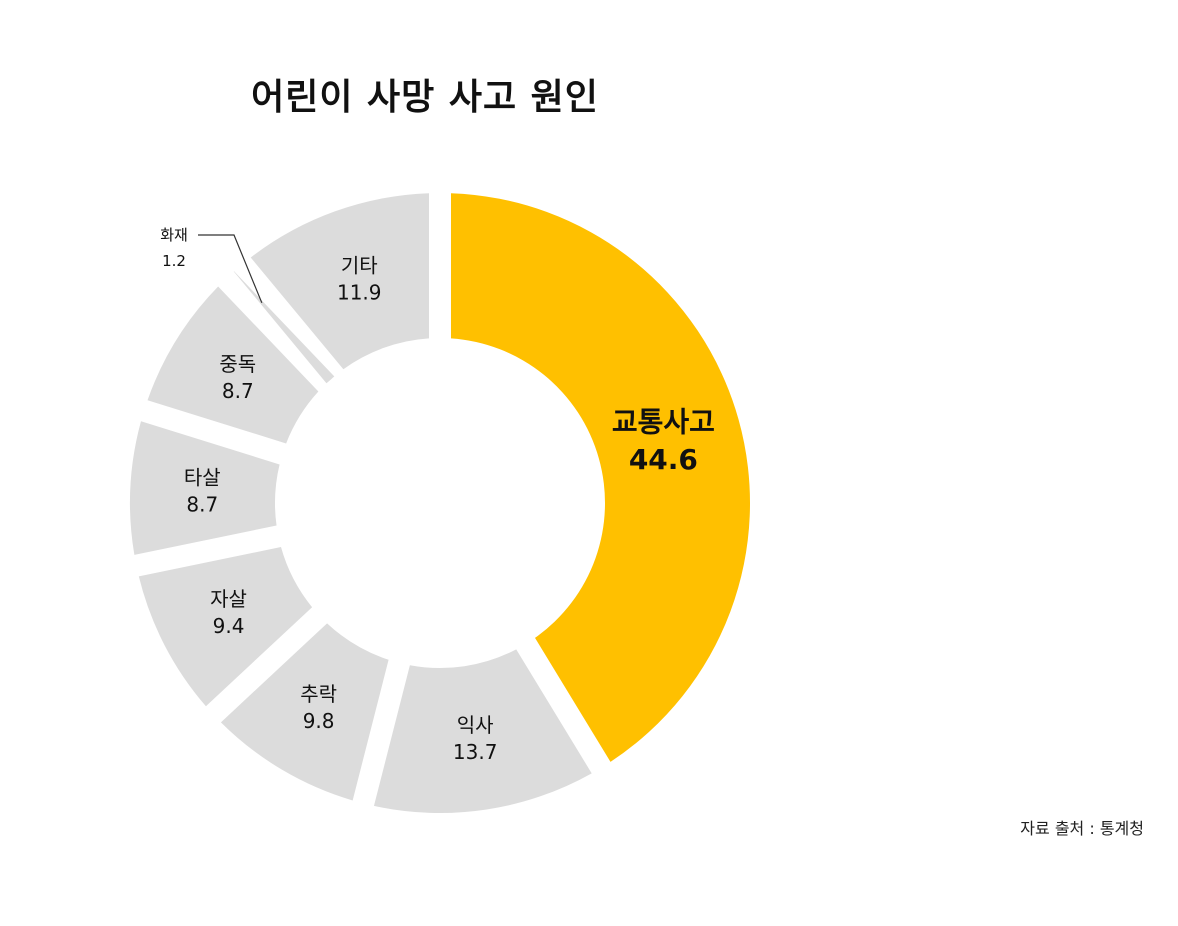 Image resolution: width=1178 pixels, height=926 pixels. I want to click on slice-label-name: 자살, so click(228, 599).